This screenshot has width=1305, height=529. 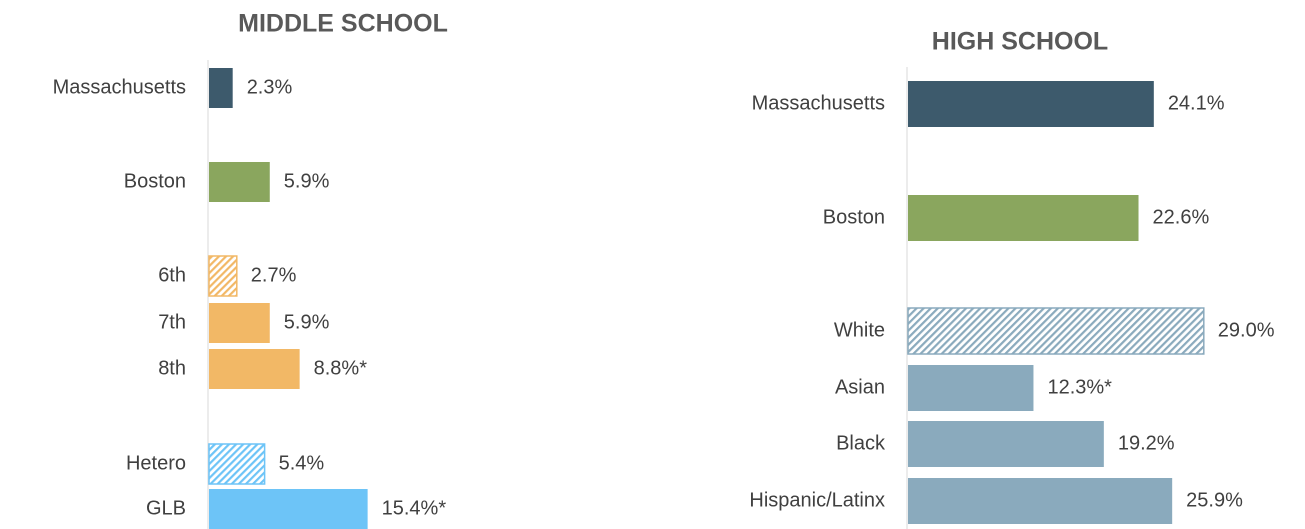 What do you see at coordinates (414, 508) in the screenshot?
I see `value-label: 15.4%*` at bounding box center [414, 508].